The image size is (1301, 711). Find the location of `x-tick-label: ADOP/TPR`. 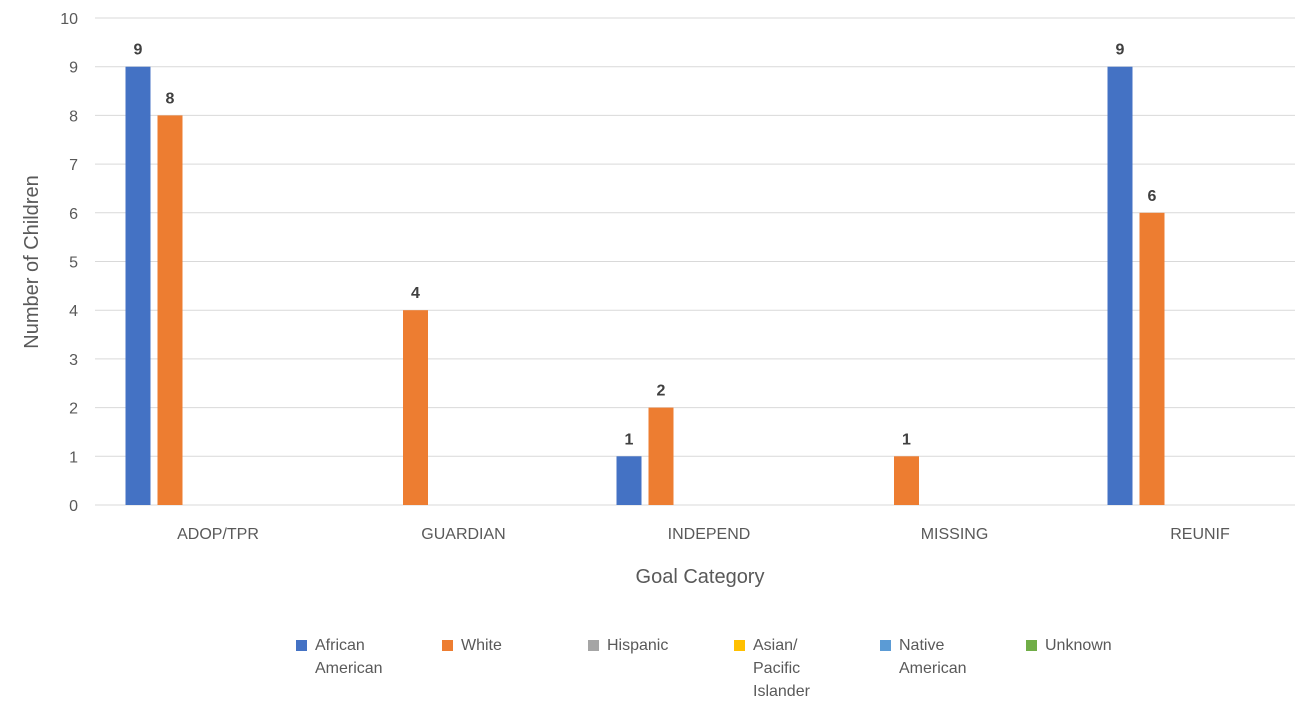

x-tick-label: ADOP/TPR is located at coordinates (218, 534).